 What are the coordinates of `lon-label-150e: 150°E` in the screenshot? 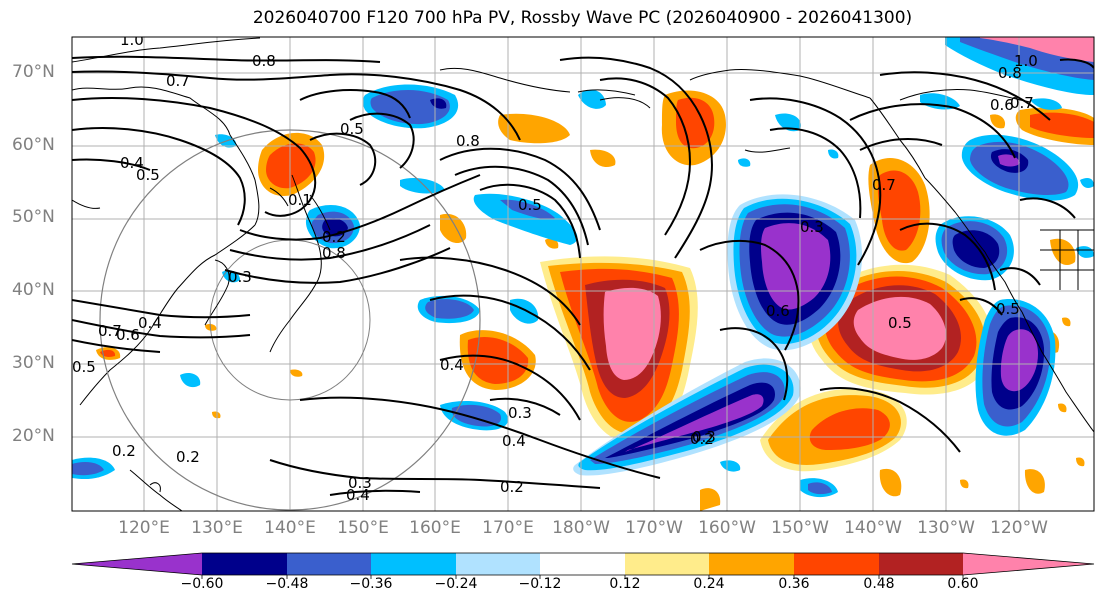 It's located at (363, 528).